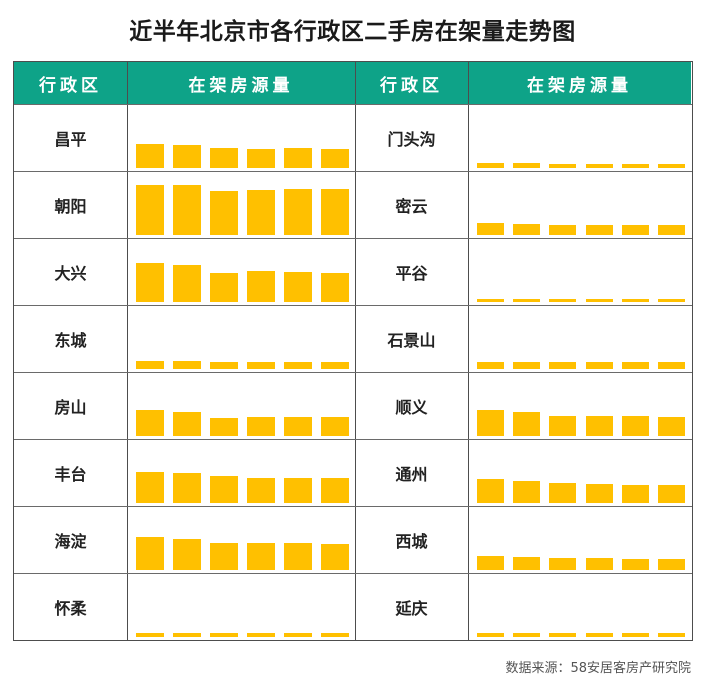  Describe the element at coordinates (635, 230) in the screenshot. I see `bar-密云-5` at that location.